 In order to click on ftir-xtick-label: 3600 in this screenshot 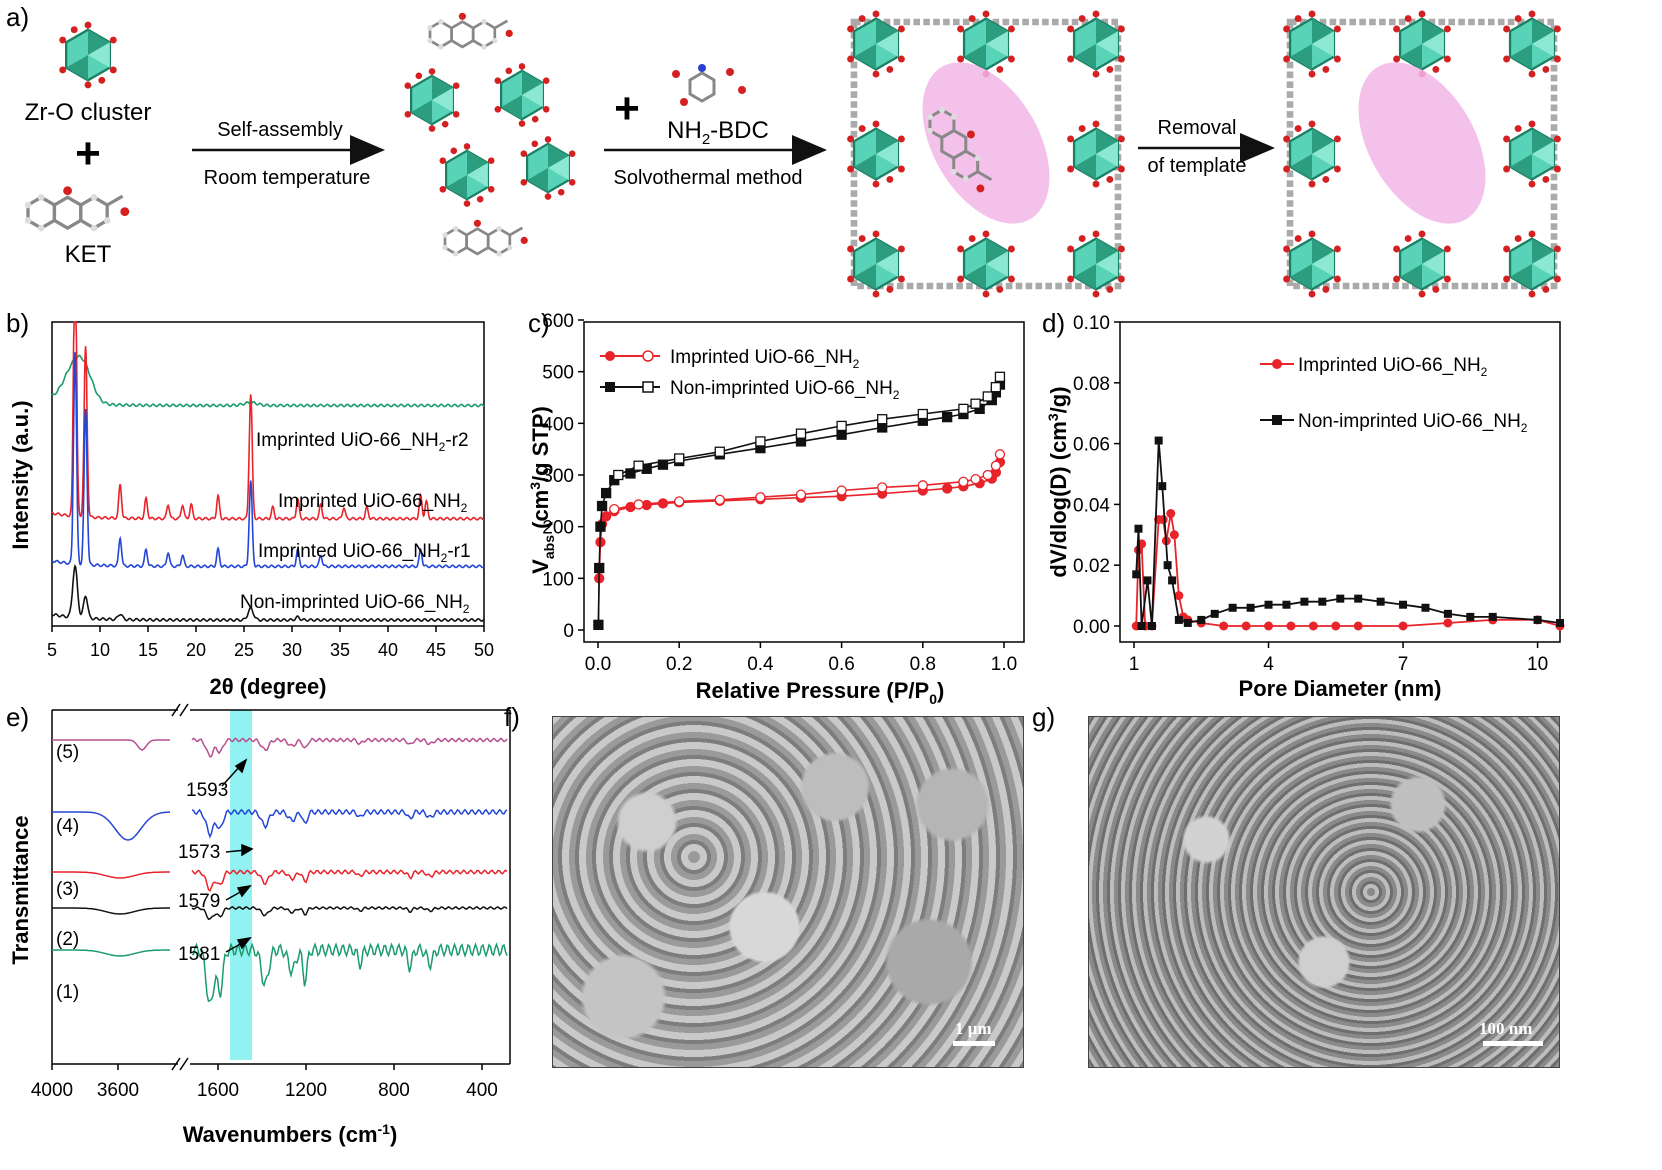, I will do `click(118, 1090)`.